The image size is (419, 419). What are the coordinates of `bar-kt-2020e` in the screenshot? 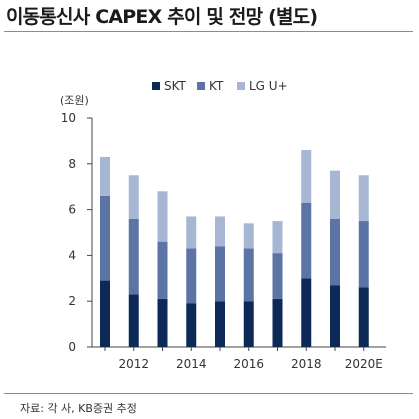 It's located at (363, 254).